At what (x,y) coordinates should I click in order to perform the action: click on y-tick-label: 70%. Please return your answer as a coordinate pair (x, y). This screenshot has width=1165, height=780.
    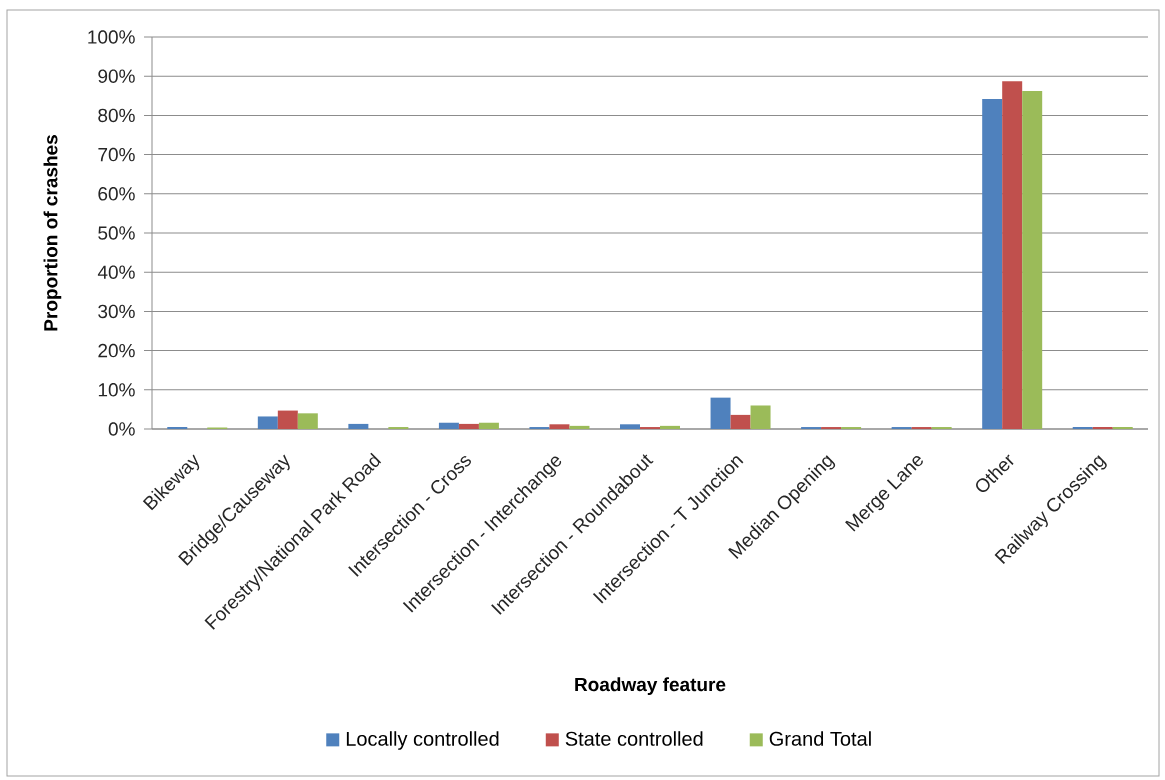
    Looking at the image, I should click on (116, 154).